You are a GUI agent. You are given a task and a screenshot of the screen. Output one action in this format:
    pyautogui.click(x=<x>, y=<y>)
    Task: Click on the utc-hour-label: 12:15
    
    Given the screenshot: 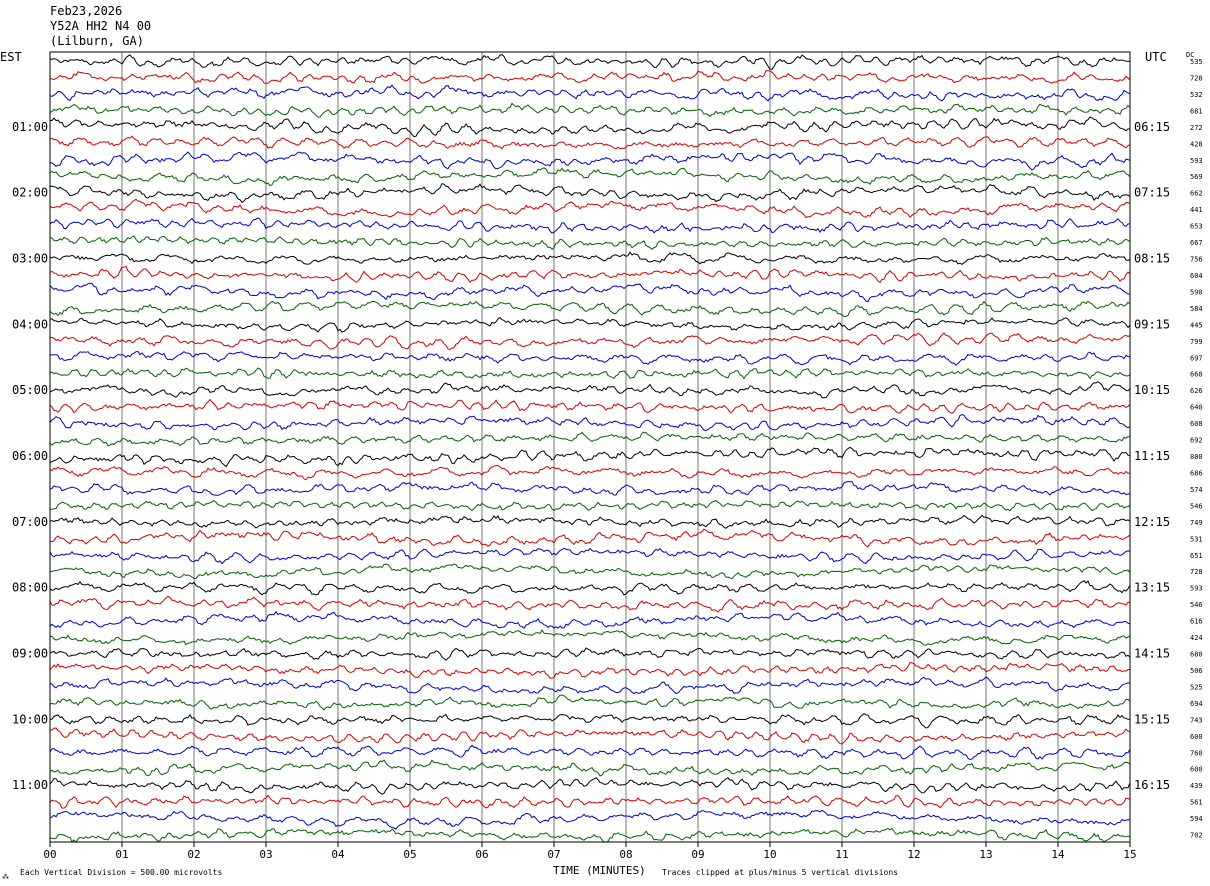 What is the action you would take?
    pyautogui.click(x=1152, y=522)
    